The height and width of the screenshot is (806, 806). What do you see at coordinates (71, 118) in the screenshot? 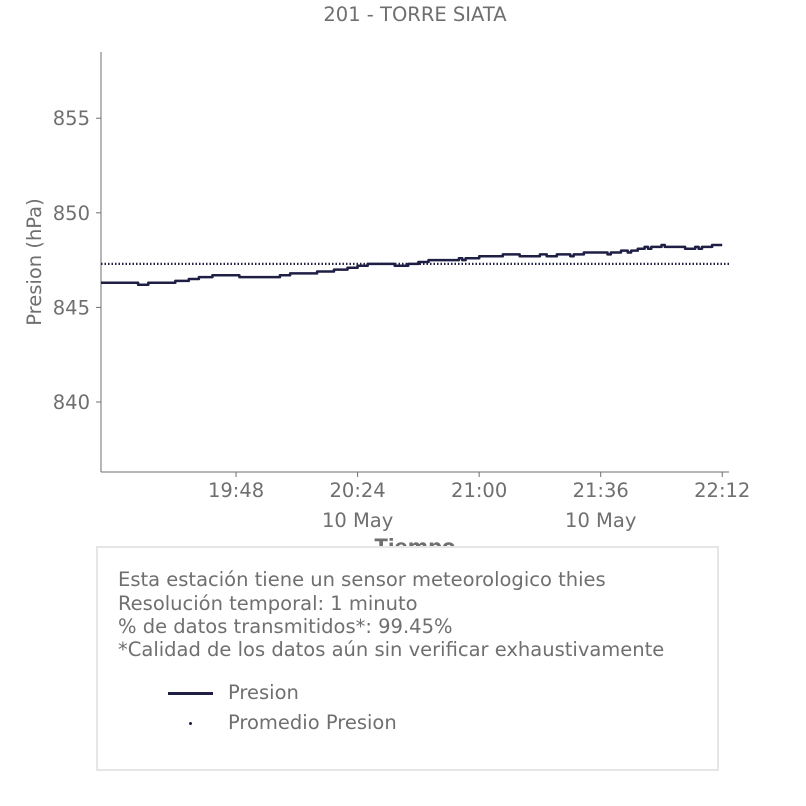
I see `y-tick-label: 855` at bounding box center [71, 118].